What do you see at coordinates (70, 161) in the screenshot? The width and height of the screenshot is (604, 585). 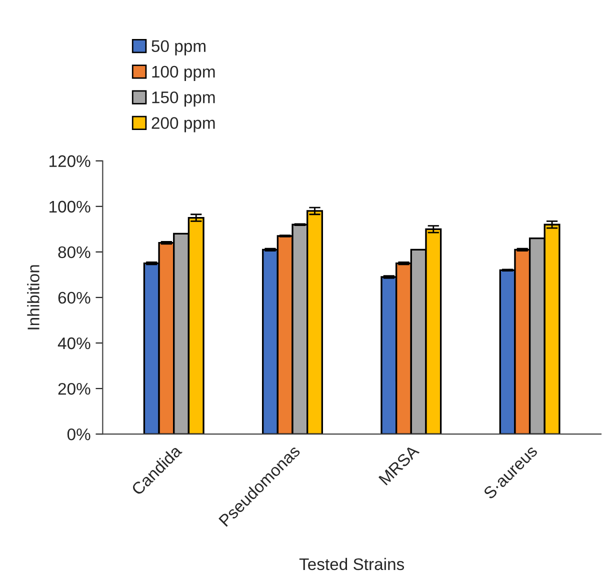 I see `y-tick-label: 120%` at bounding box center [70, 161].